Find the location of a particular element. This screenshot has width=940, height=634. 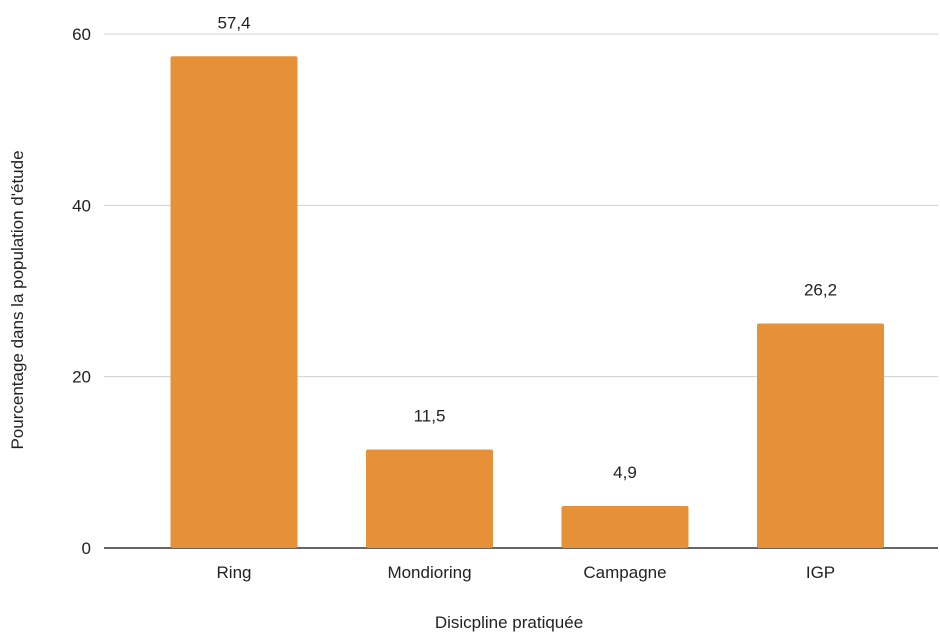

x-tick-label-mondioring: Mondioring is located at coordinates (429, 572).